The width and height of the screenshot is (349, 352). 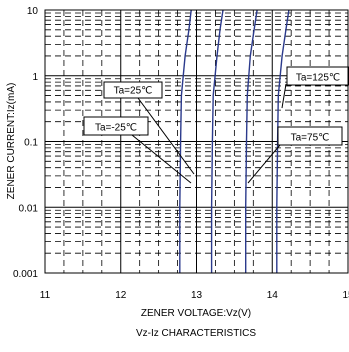 I want to click on y-tick-label: 0.1, so click(x=31, y=143).